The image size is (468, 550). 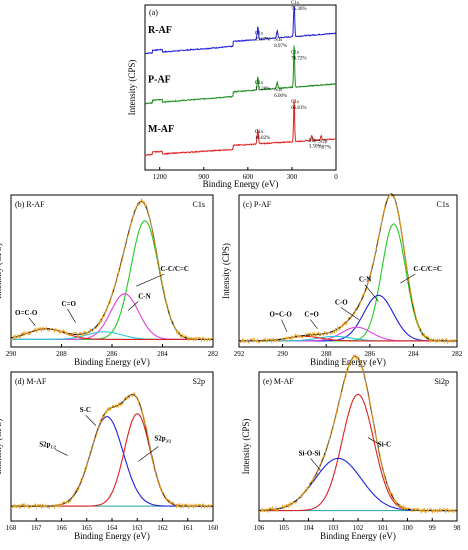 I want to click on panel-b-x-tick-label: 284, so click(x=162, y=354).